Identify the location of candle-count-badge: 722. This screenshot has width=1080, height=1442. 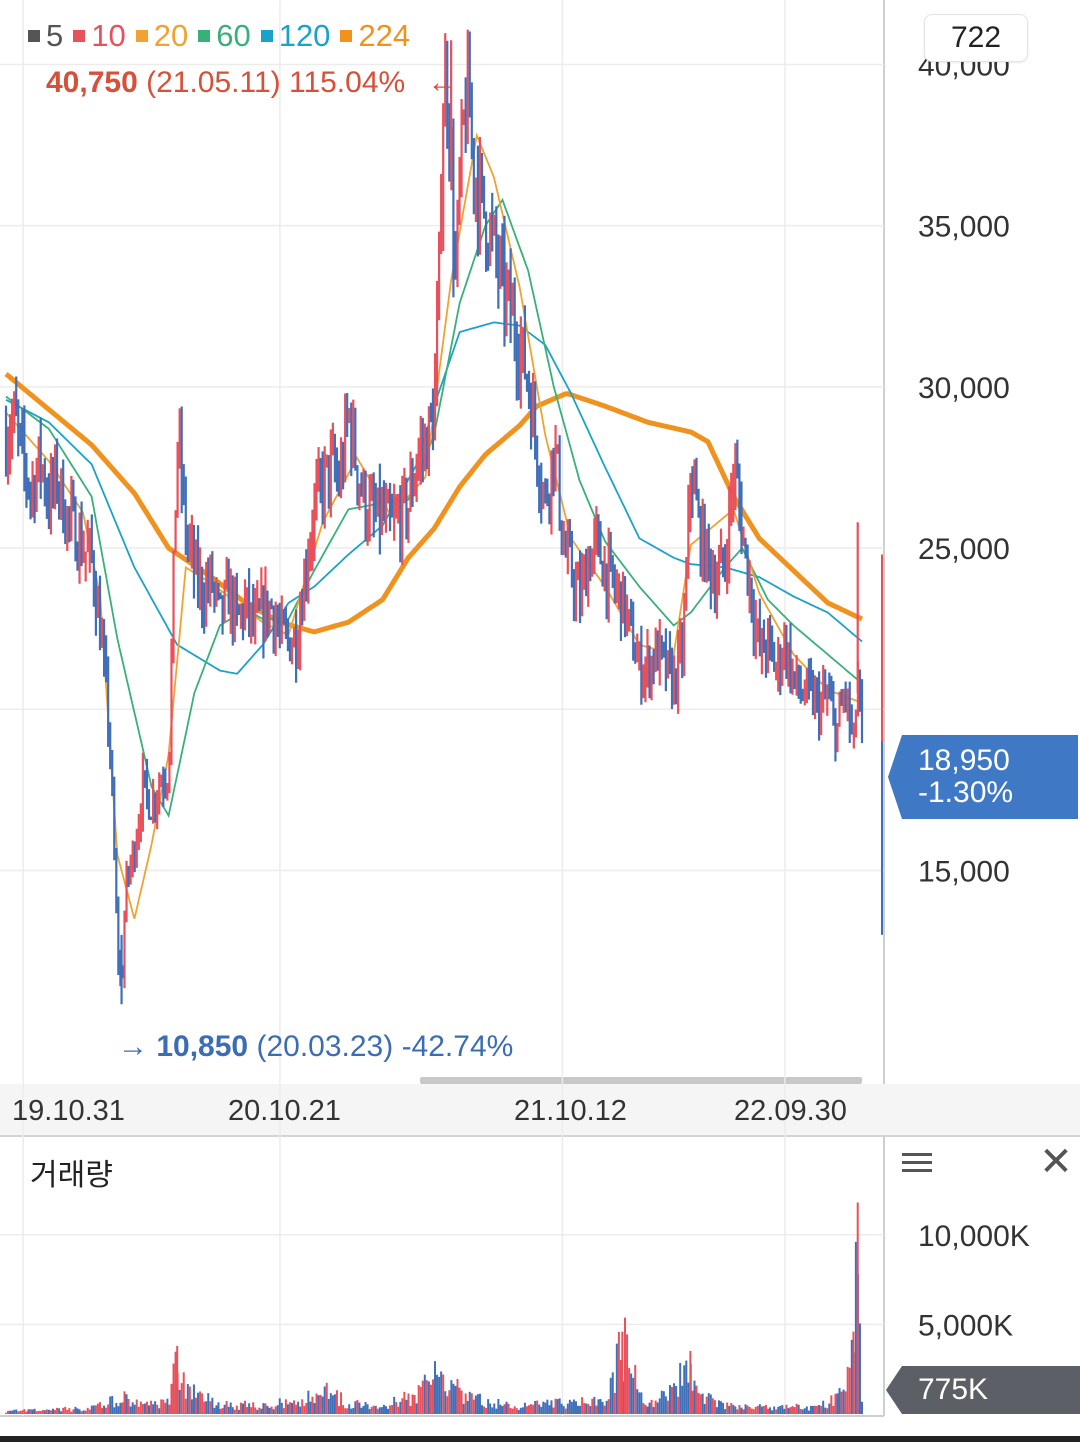
(976, 38).